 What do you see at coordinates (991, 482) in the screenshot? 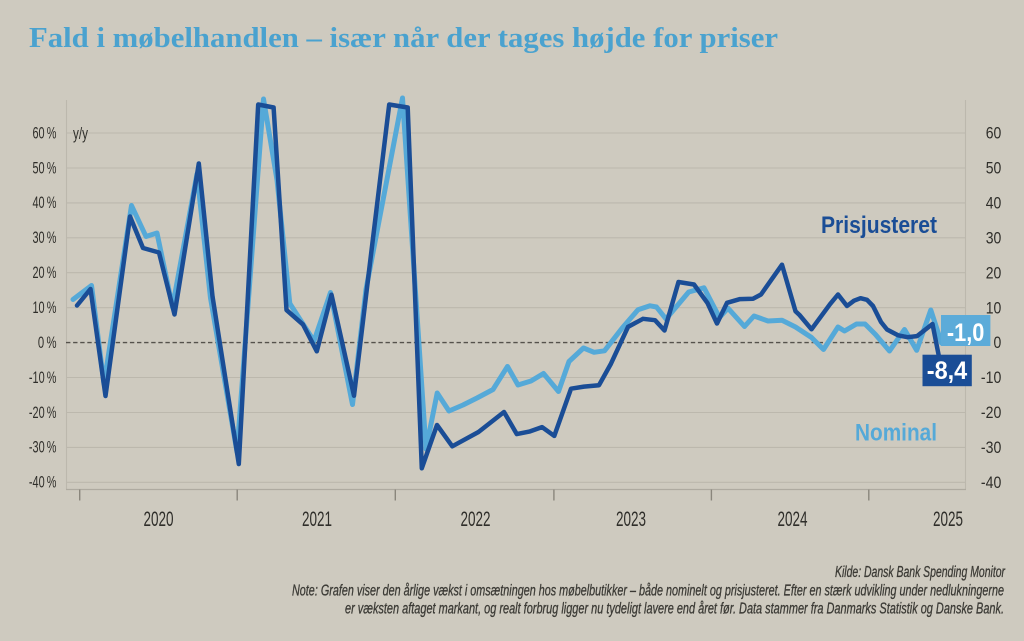
I see `svg-text: -40` at bounding box center [991, 482].